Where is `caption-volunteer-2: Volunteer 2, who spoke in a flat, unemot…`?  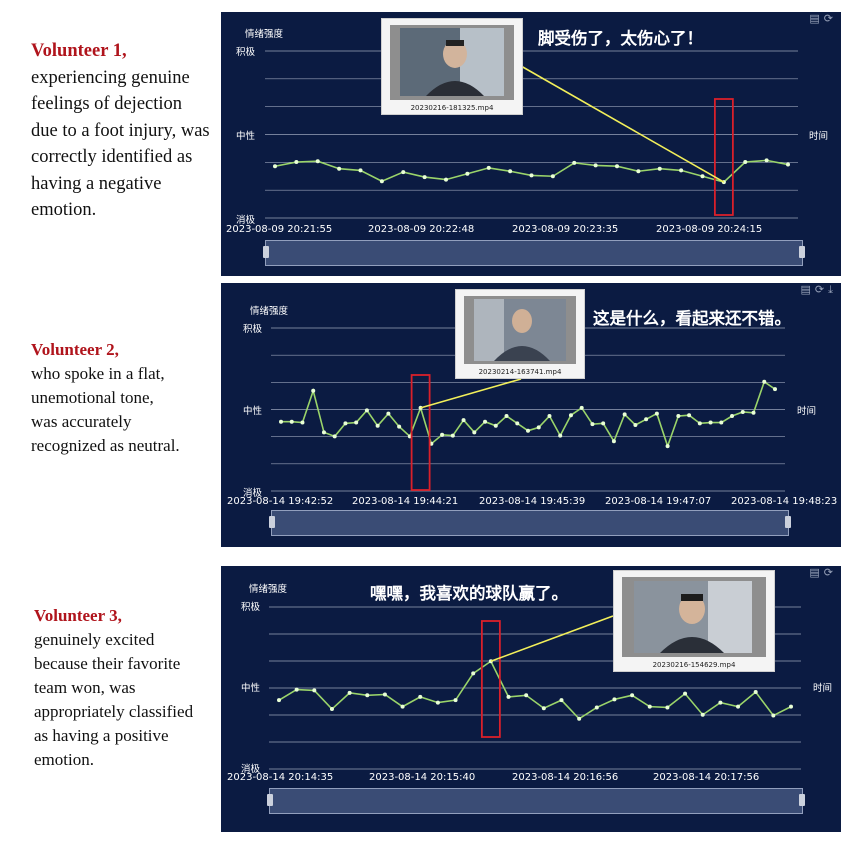
caption-volunteer-2: Volunteer 2, who spoke in a flat, unemot… is located at coordinates (106, 398).